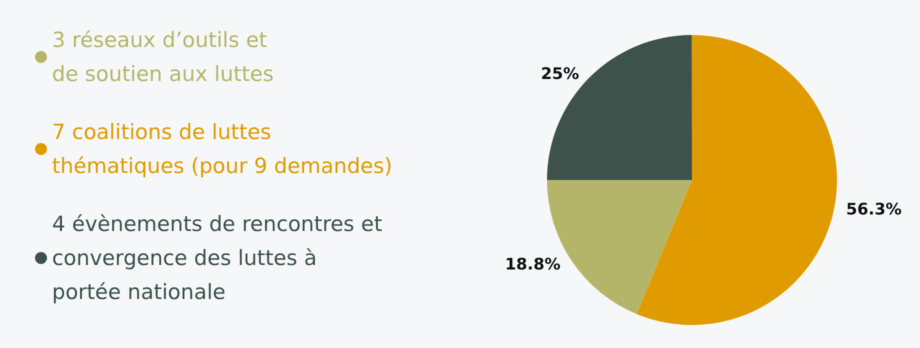  Describe the element at coordinates (163, 57) in the screenshot. I see `legend-label: 3 réseaux d’outils et de soutien aux luttes` at that location.